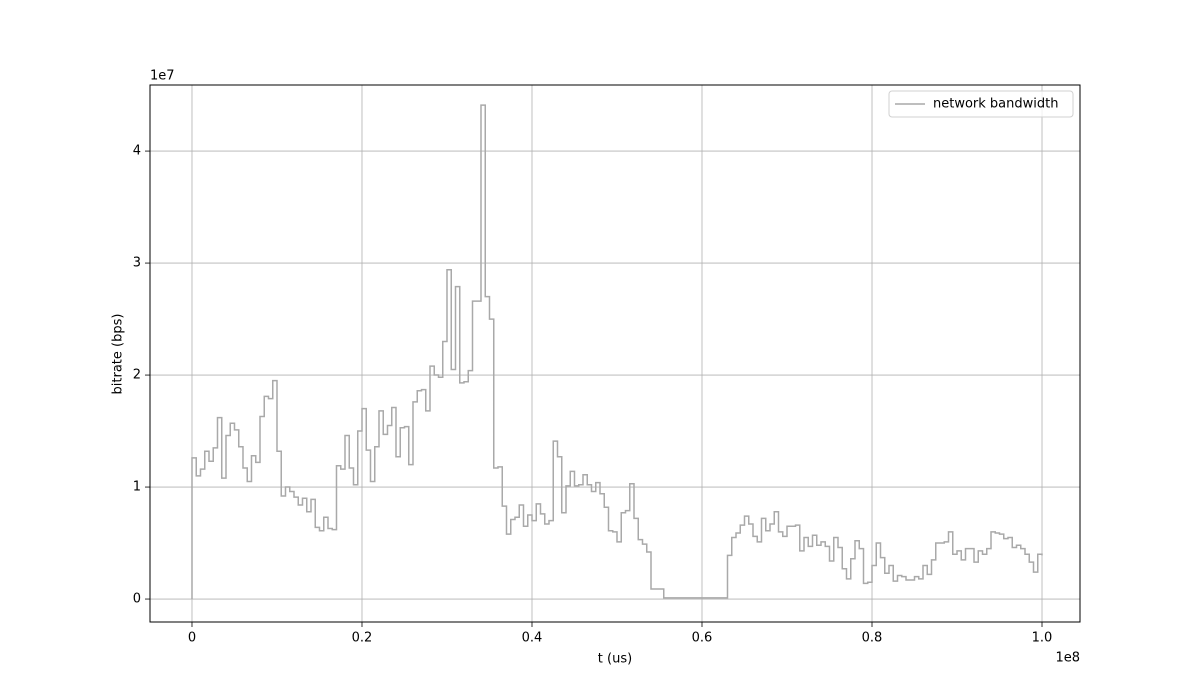  What do you see at coordinates (192, 638) in the screenshot?
I see `x-tick-label: 0` at bounding box center [192, 638].